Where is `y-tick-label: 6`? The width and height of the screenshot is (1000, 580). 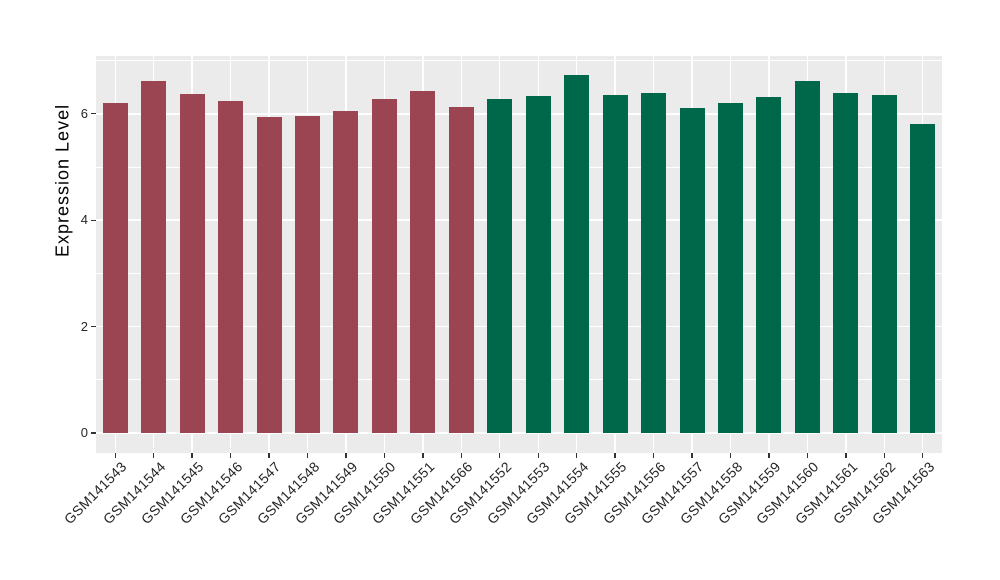 y-tick-label: 6 is located at coordinates (84, 113).